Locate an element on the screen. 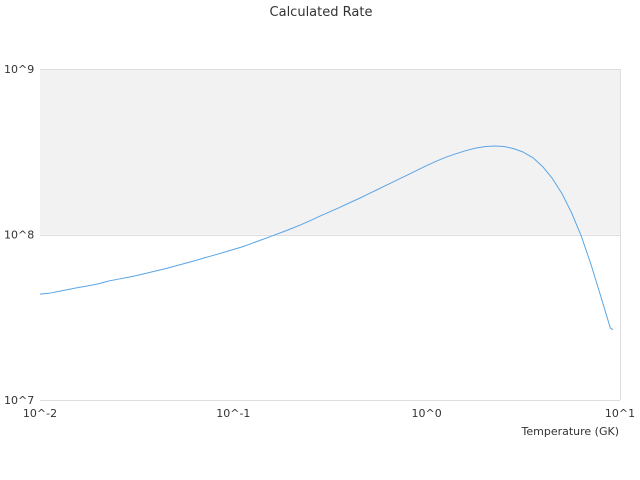 This screenshot has height=480, width=640. x-tick-label: 10^-2 is located at coordinates (40, 413).